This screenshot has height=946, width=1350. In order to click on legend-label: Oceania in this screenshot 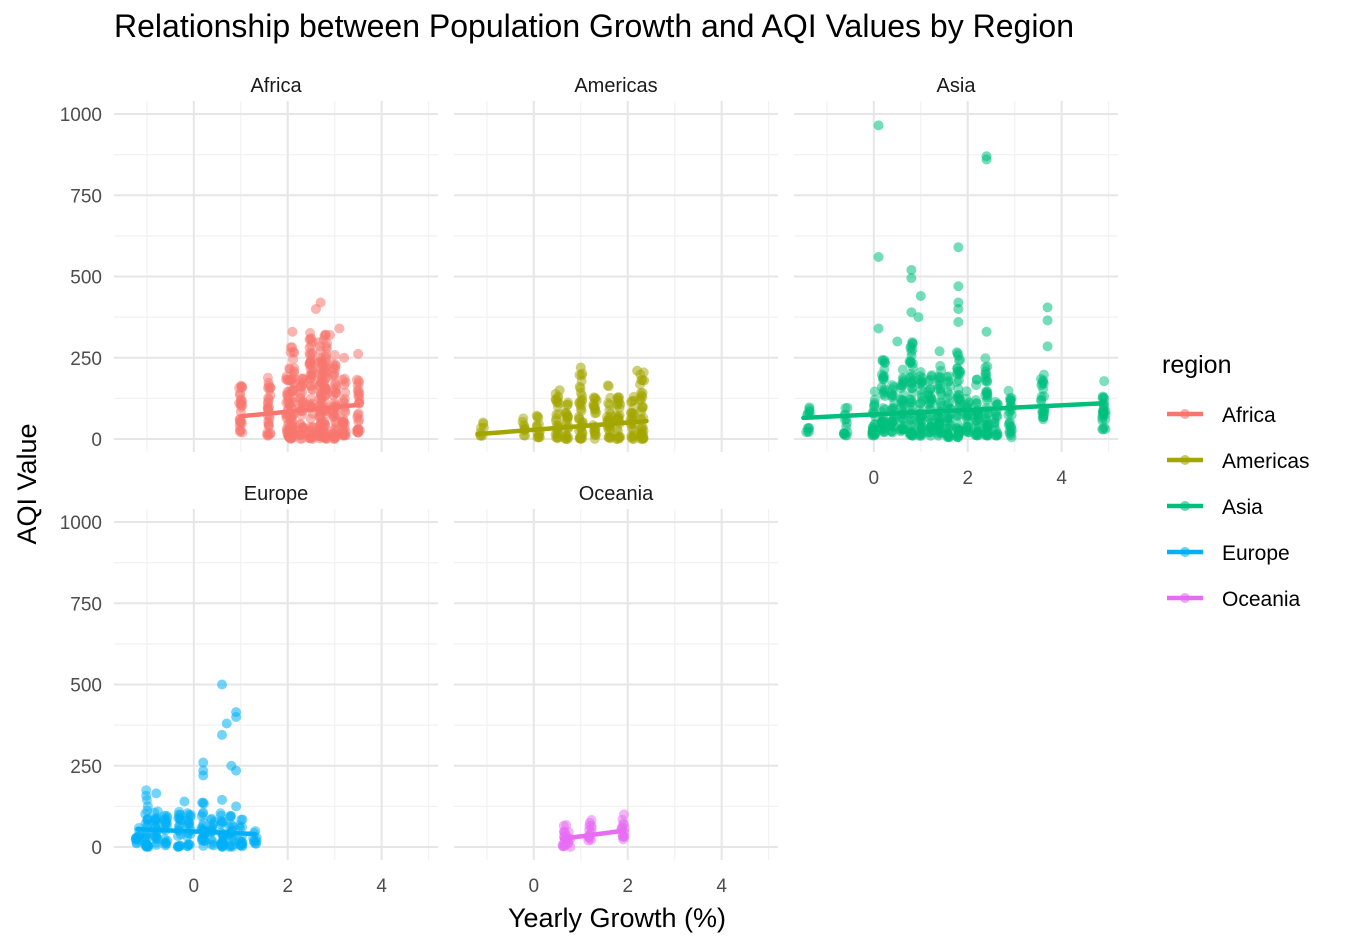, I will do `click(1261, 599)`.